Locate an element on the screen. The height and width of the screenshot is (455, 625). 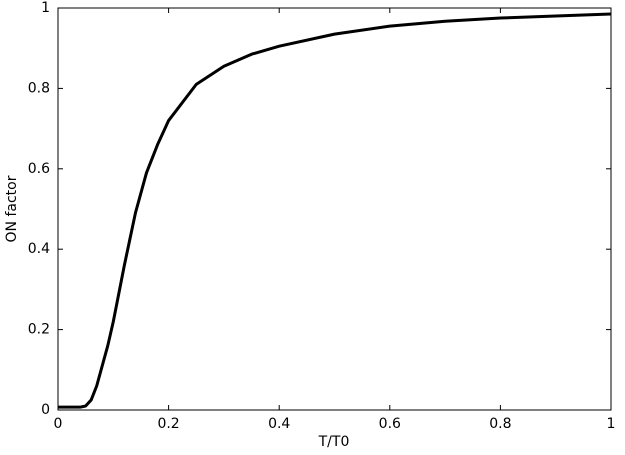
x-tick-label: 1 is located at coordinates (611, 424).